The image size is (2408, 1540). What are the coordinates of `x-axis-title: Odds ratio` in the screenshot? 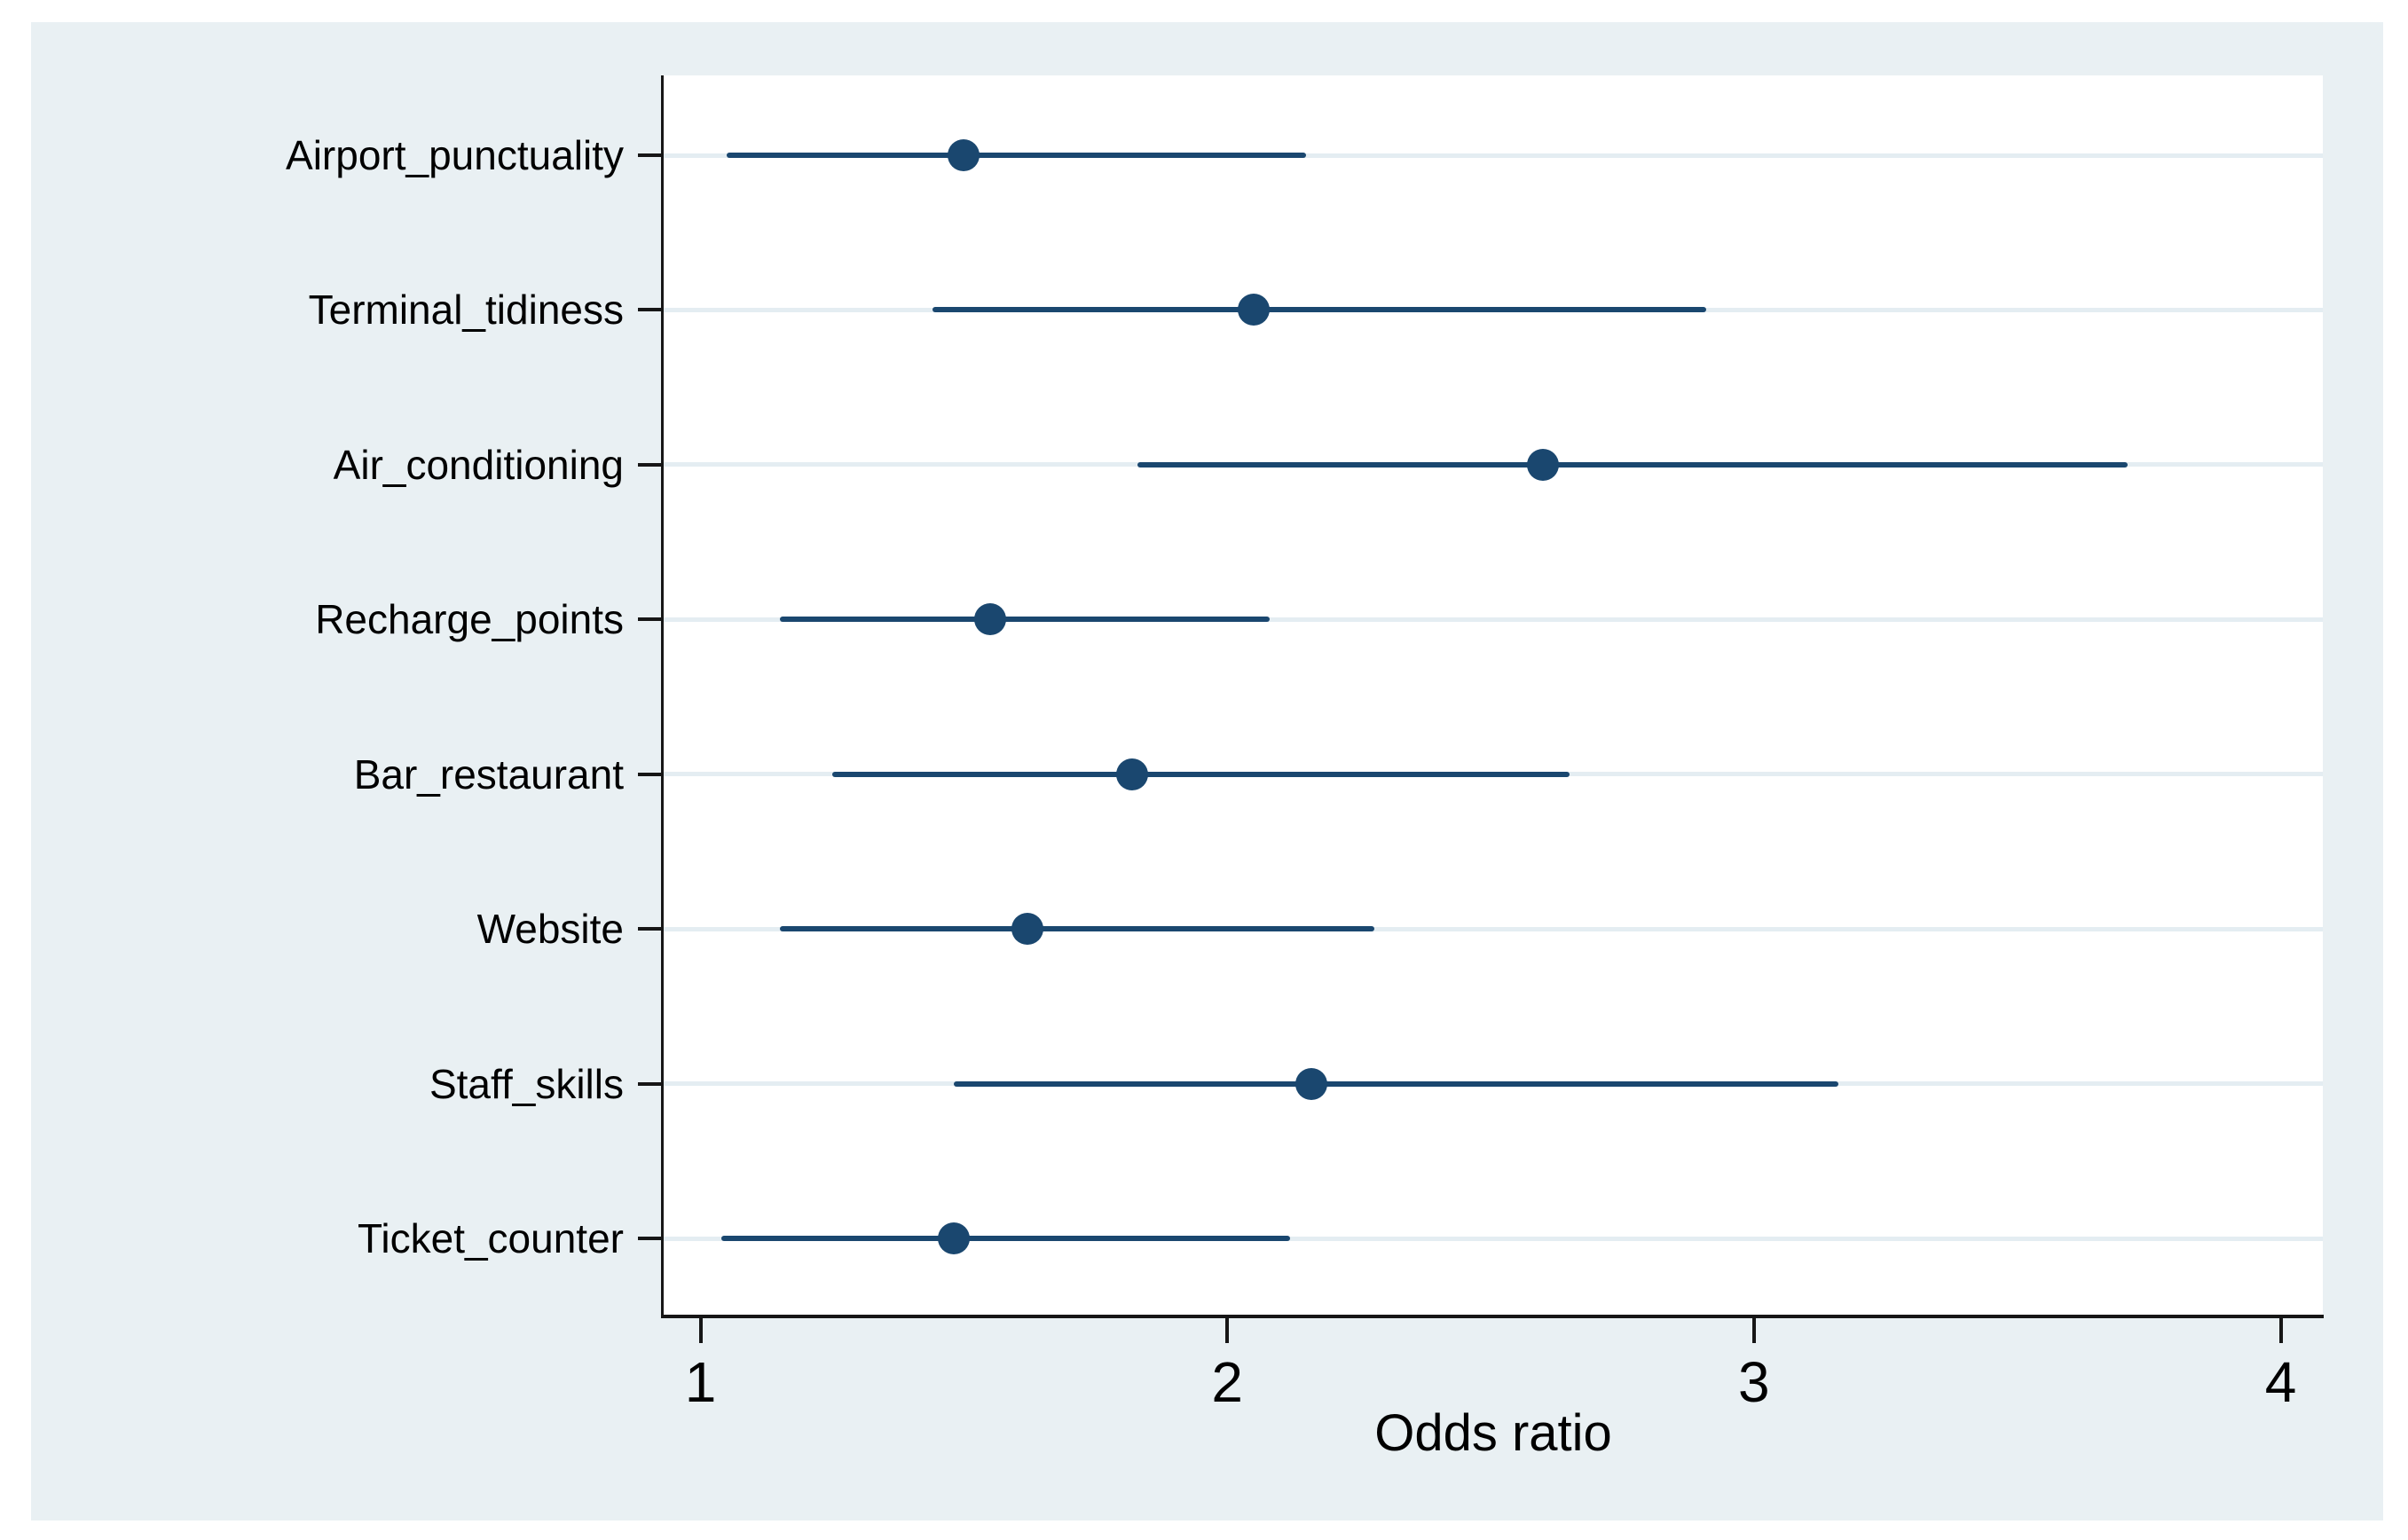 It's located at (1493, 1433).